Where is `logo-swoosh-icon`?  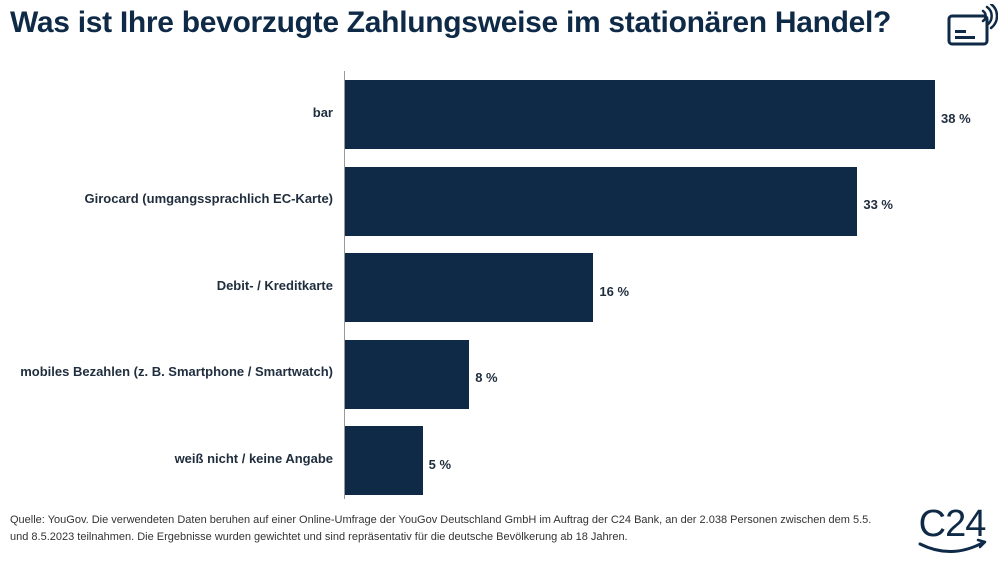
logo-swoosh-icon is located at coordinates (952, 546).